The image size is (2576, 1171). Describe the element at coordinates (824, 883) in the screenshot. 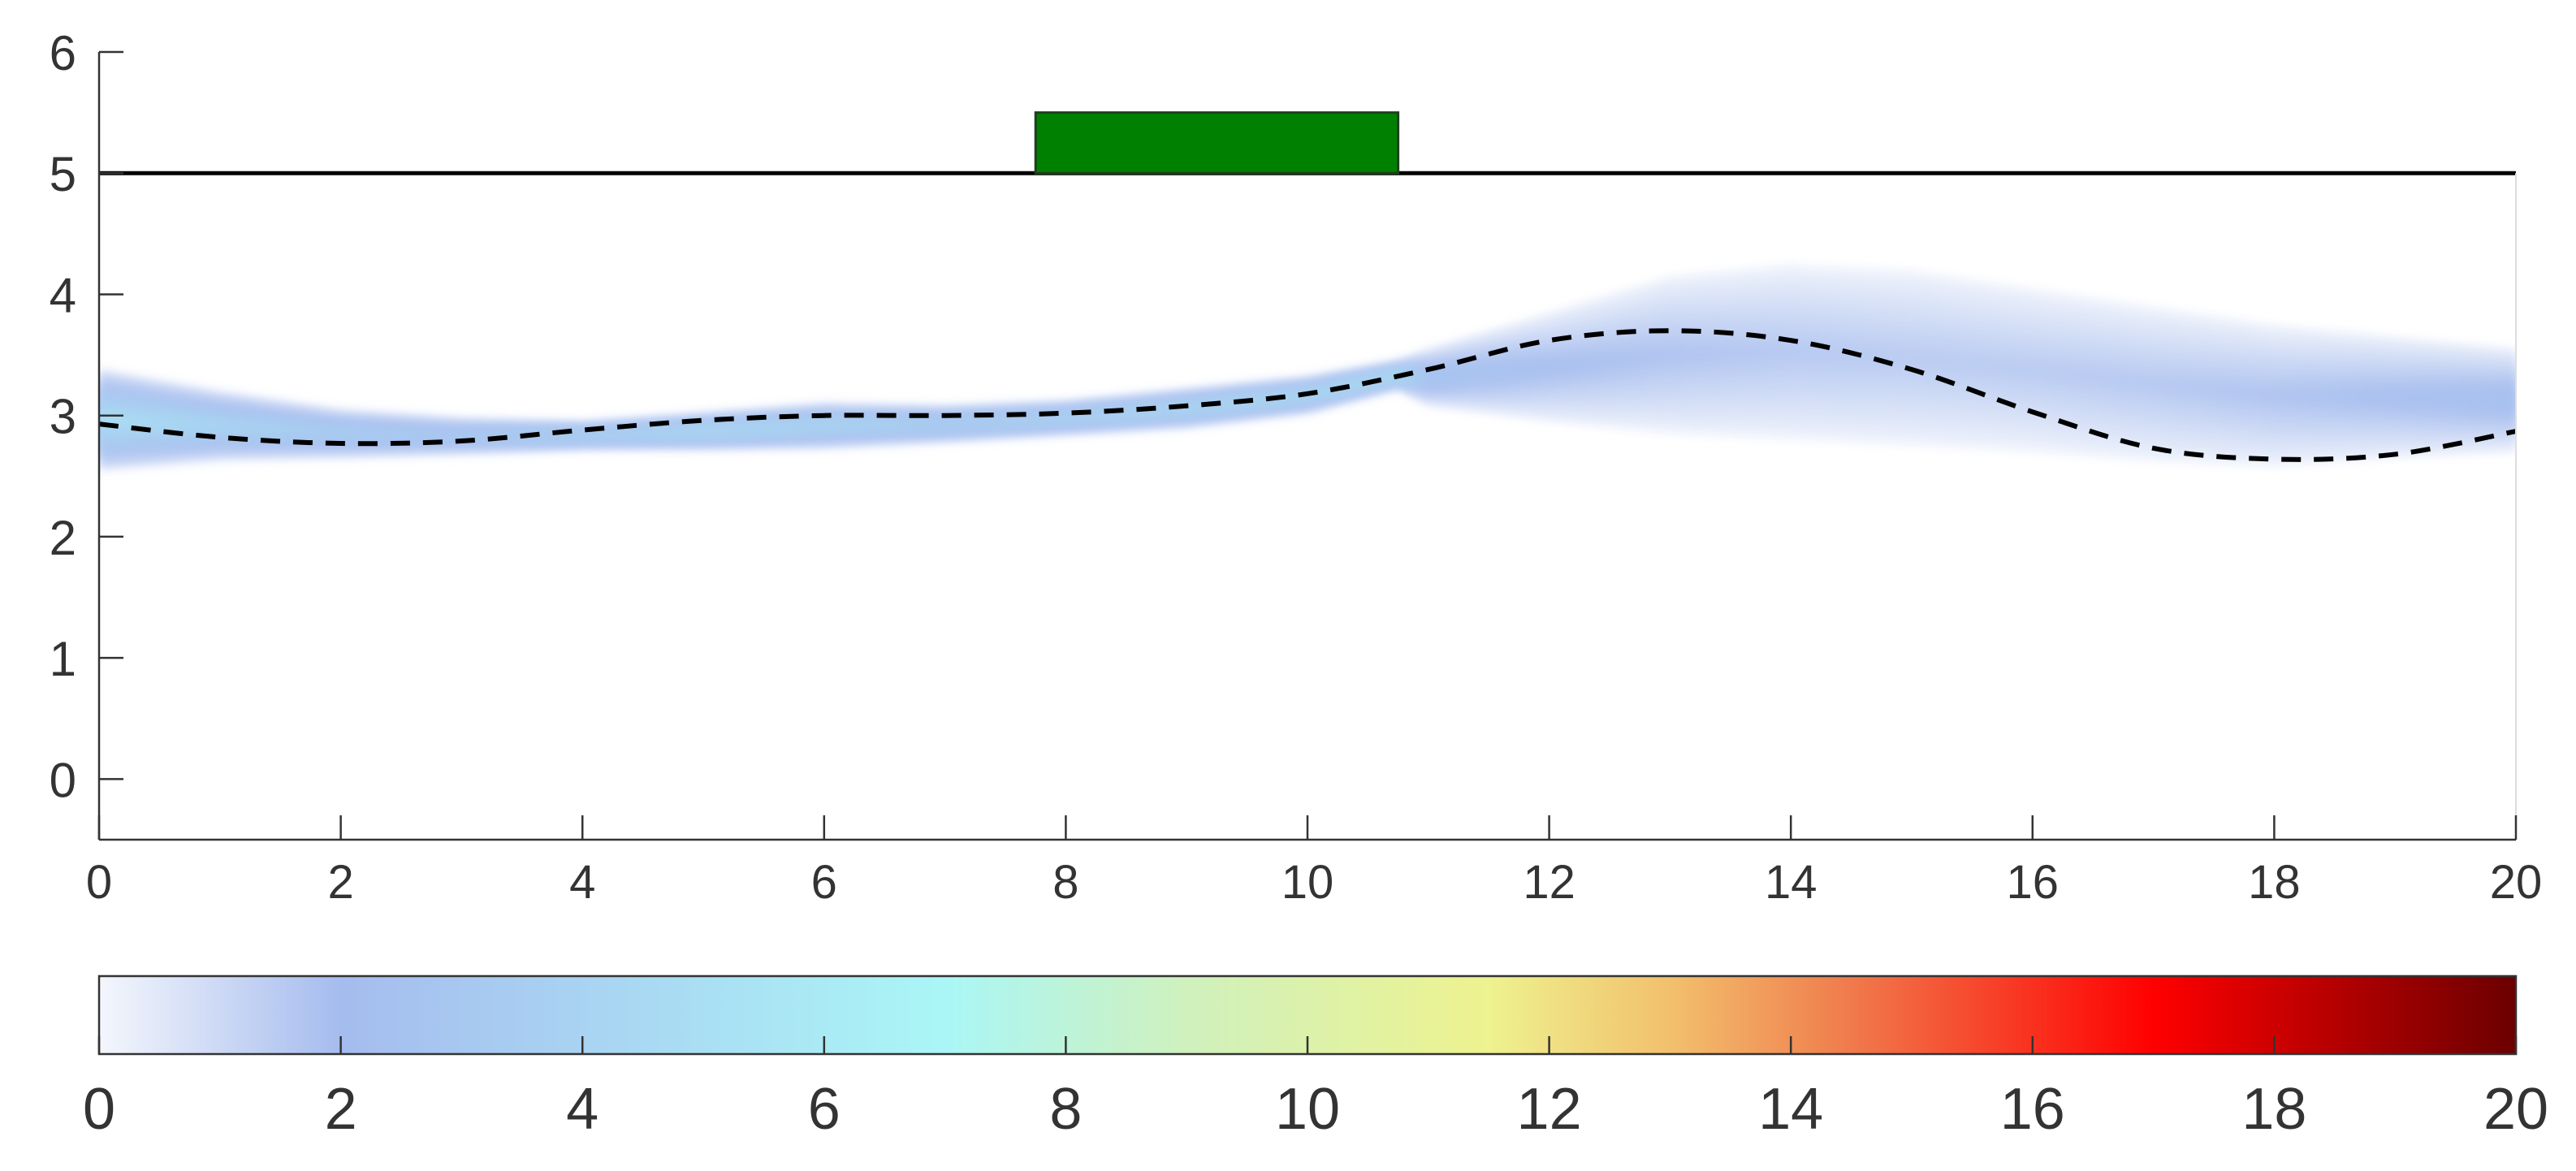

I see `x-tick-label: 6` at that location.